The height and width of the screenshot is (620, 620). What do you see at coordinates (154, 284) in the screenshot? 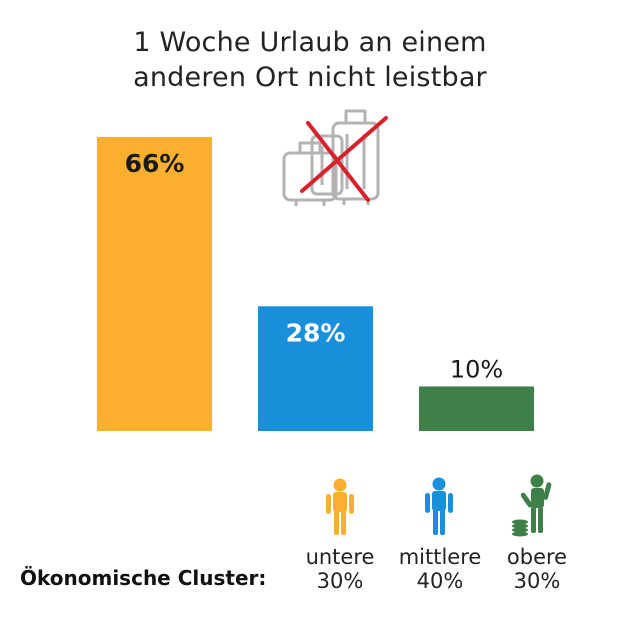
I see `bar-untere` at bounding box center [154, 284].